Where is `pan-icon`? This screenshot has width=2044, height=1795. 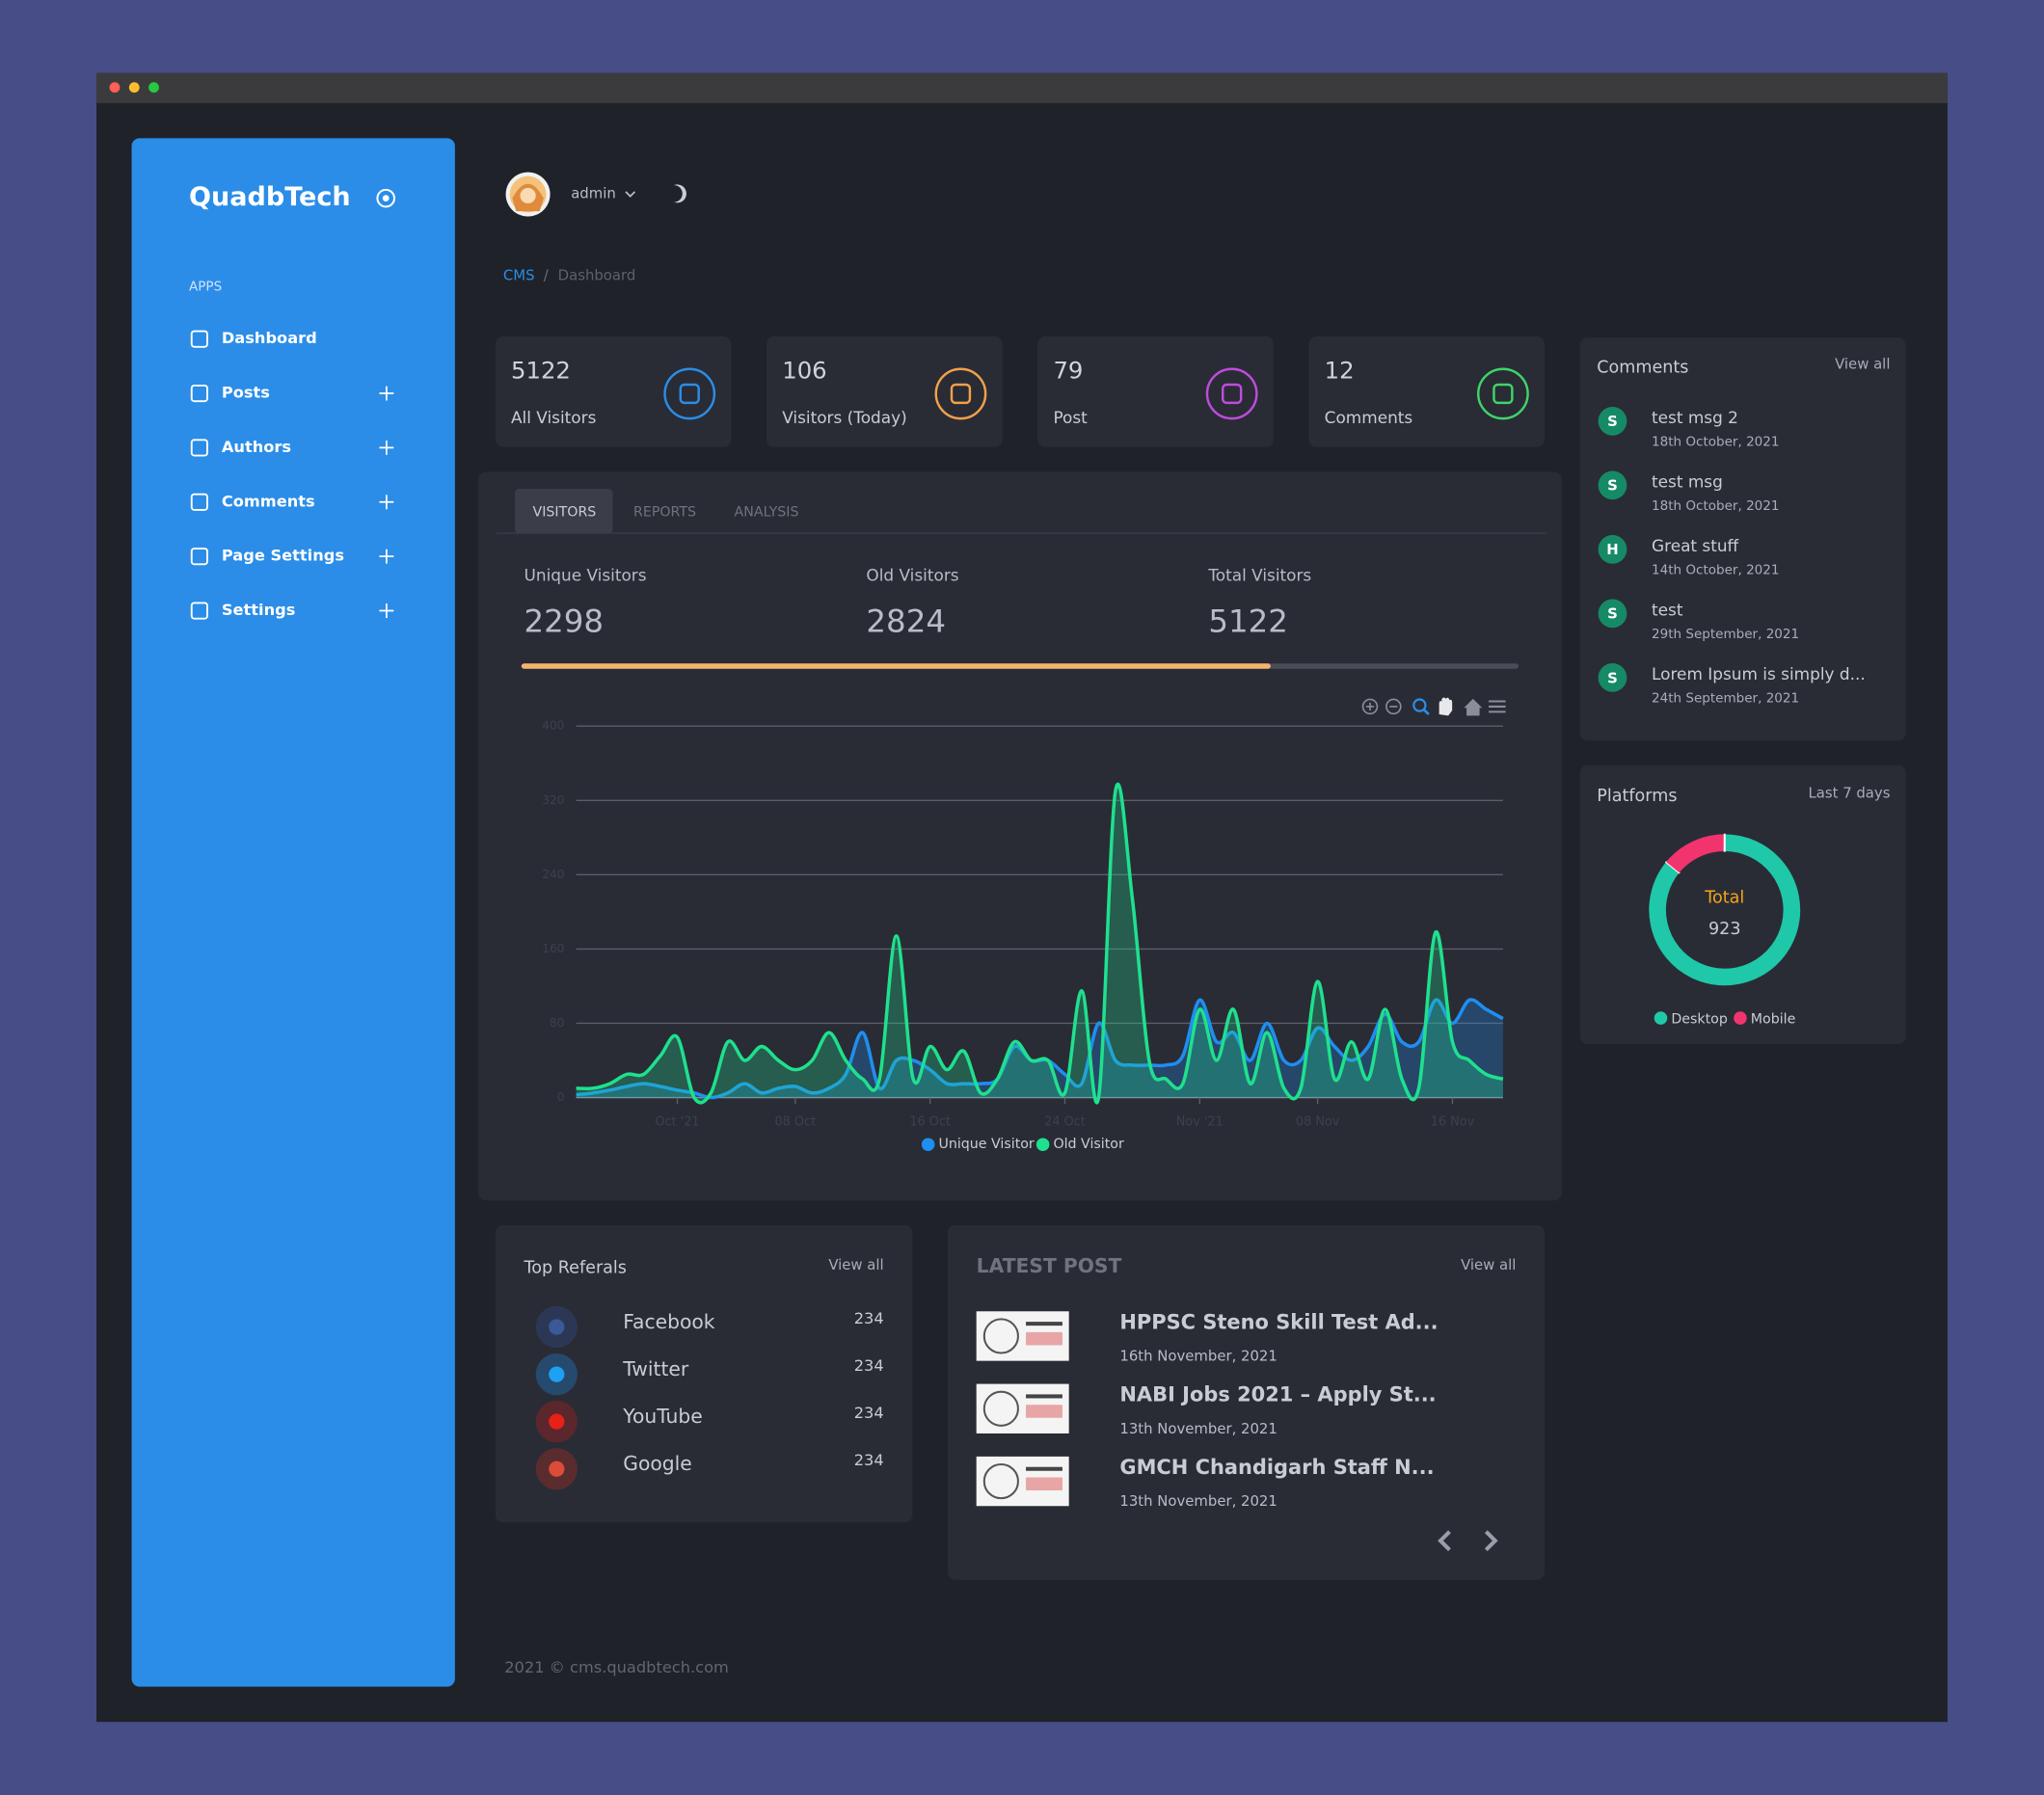 pan-icon is located at coordinates (1446, 706).